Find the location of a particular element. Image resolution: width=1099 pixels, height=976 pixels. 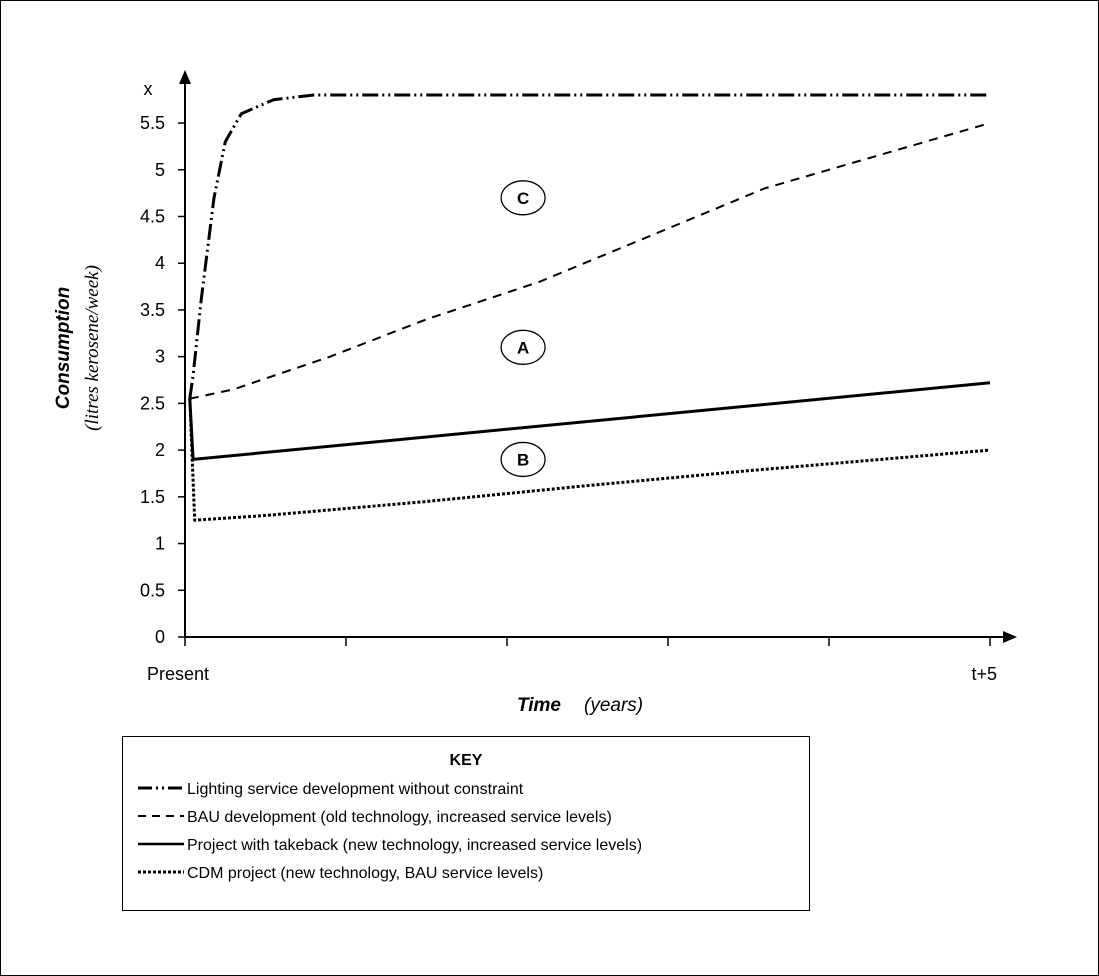

y-axis-arrow is located at coordinates (185, 77).